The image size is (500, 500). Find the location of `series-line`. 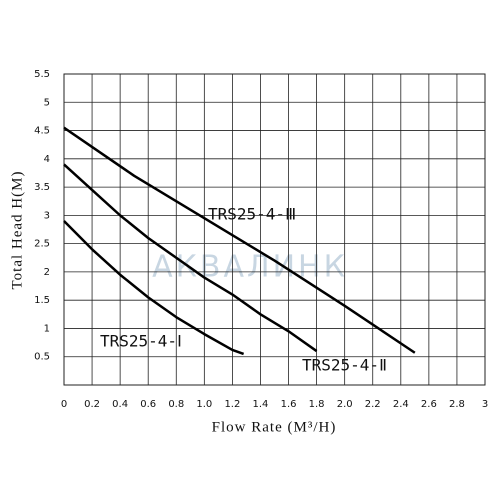

series-line is located at coordinates (154, 288).